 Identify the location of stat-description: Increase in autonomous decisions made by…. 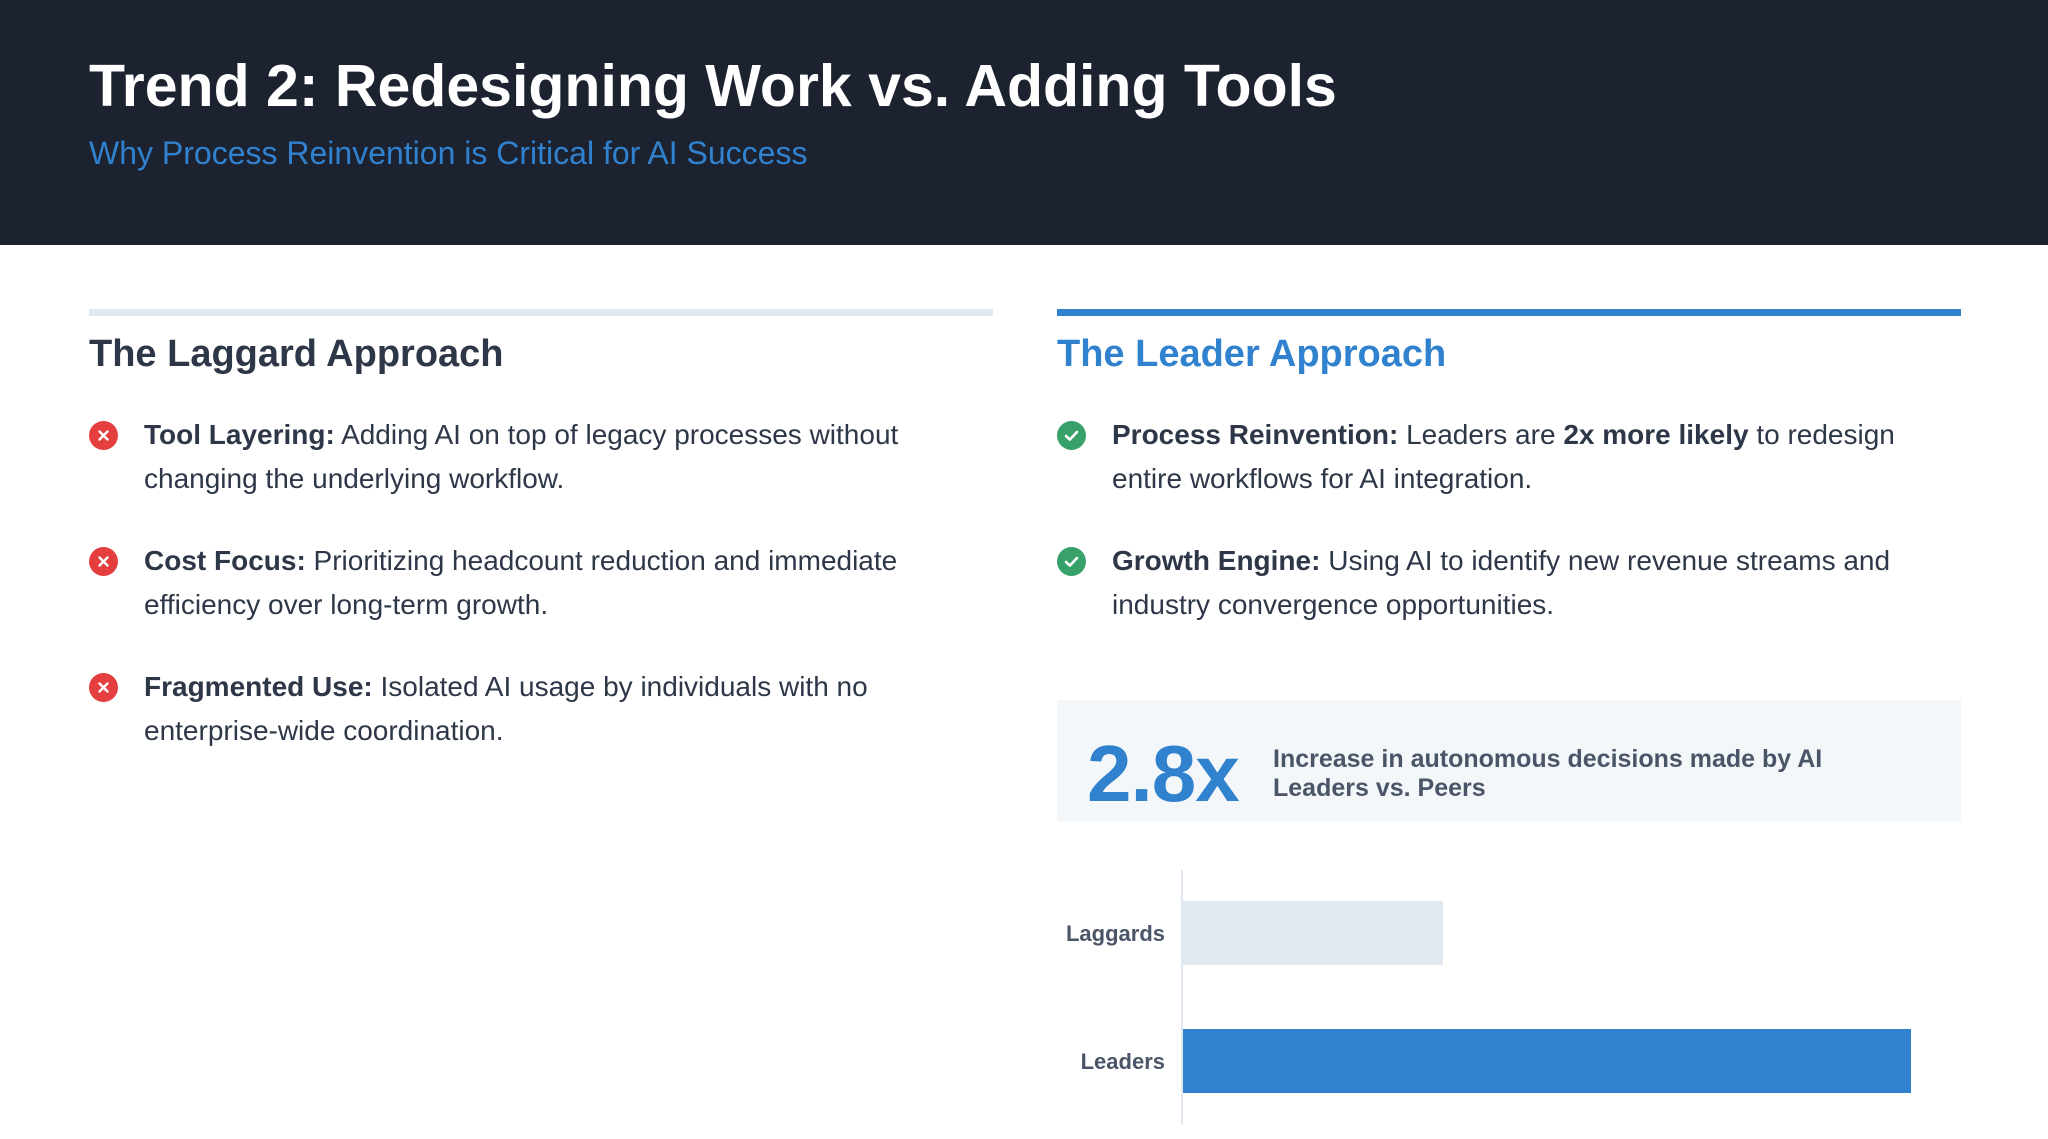
(1548, 773).